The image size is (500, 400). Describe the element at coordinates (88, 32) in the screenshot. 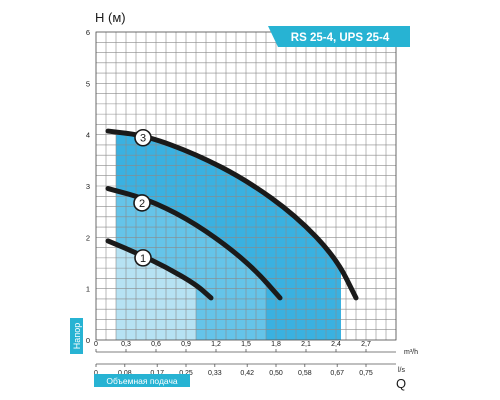

I see `y-tick-label: 6` at that location.